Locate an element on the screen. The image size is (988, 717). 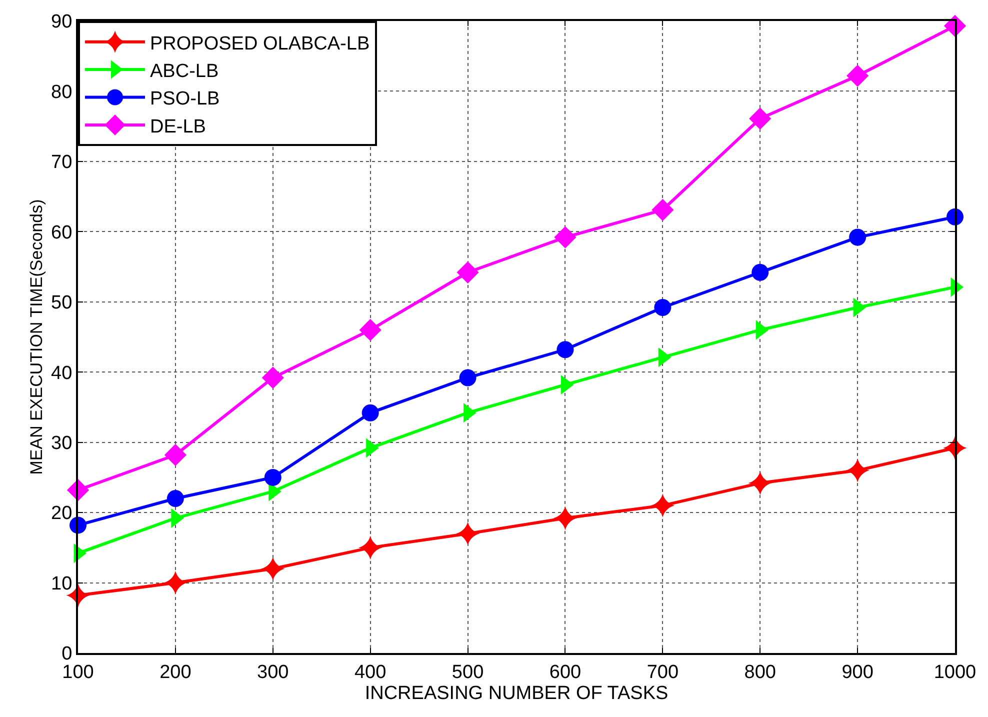
x-tick-label: 900 is located at coordinates (858, 672).